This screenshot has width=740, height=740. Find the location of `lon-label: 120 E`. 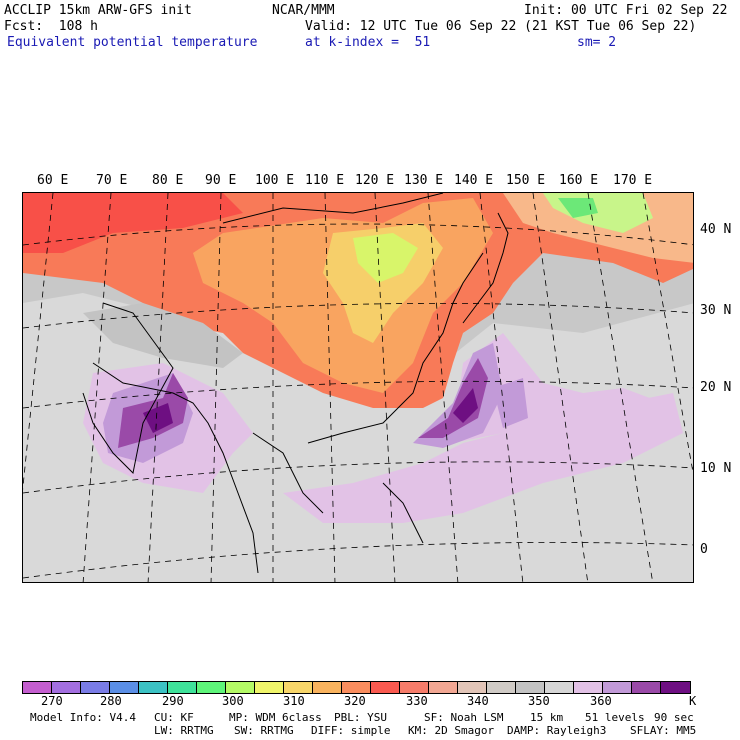

lon-label: 120 E is located at coordinates (375, 180).